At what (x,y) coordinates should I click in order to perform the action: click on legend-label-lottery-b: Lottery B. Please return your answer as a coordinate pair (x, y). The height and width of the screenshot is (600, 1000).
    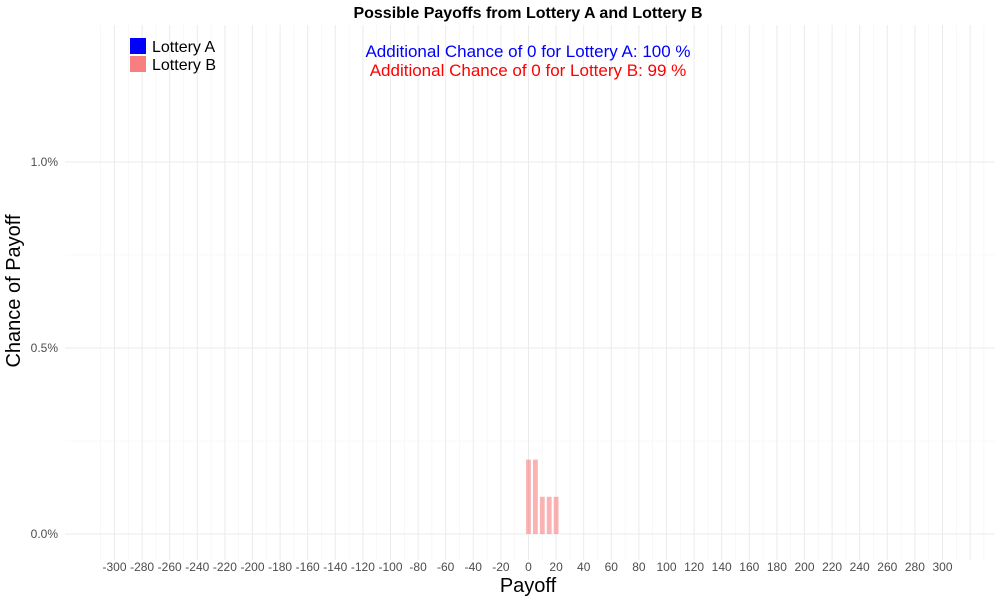
    Looking at the image, I should click on (184, 65).